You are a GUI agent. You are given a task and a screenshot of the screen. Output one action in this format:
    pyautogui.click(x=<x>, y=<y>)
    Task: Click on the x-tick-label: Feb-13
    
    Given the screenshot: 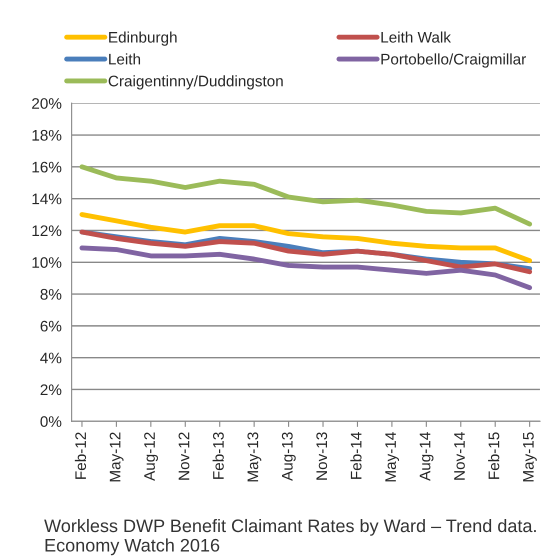 What is the action you would take?
    pyautogui.click(x=218, y=455)
    